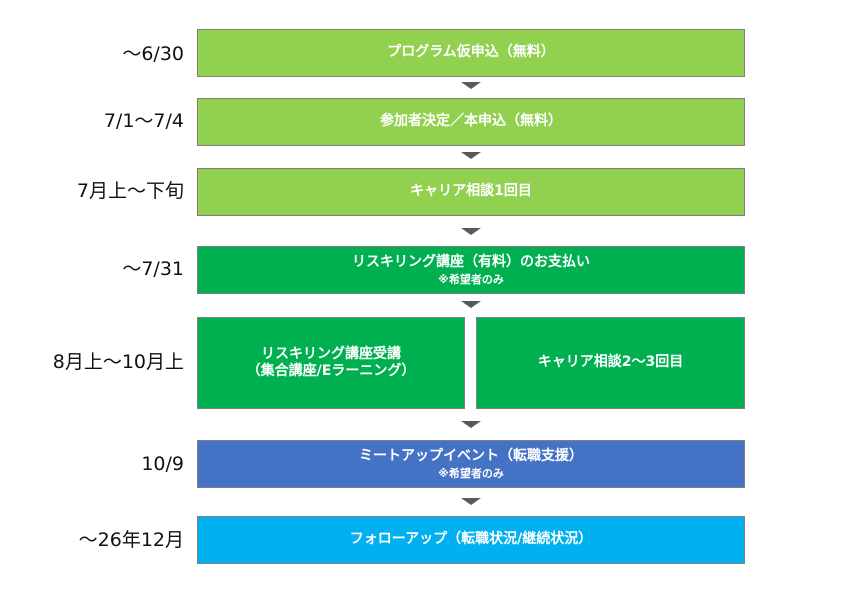  I want to click on step-5-course-line2: （集合講座/Eラーニング）, so click(331, 371).